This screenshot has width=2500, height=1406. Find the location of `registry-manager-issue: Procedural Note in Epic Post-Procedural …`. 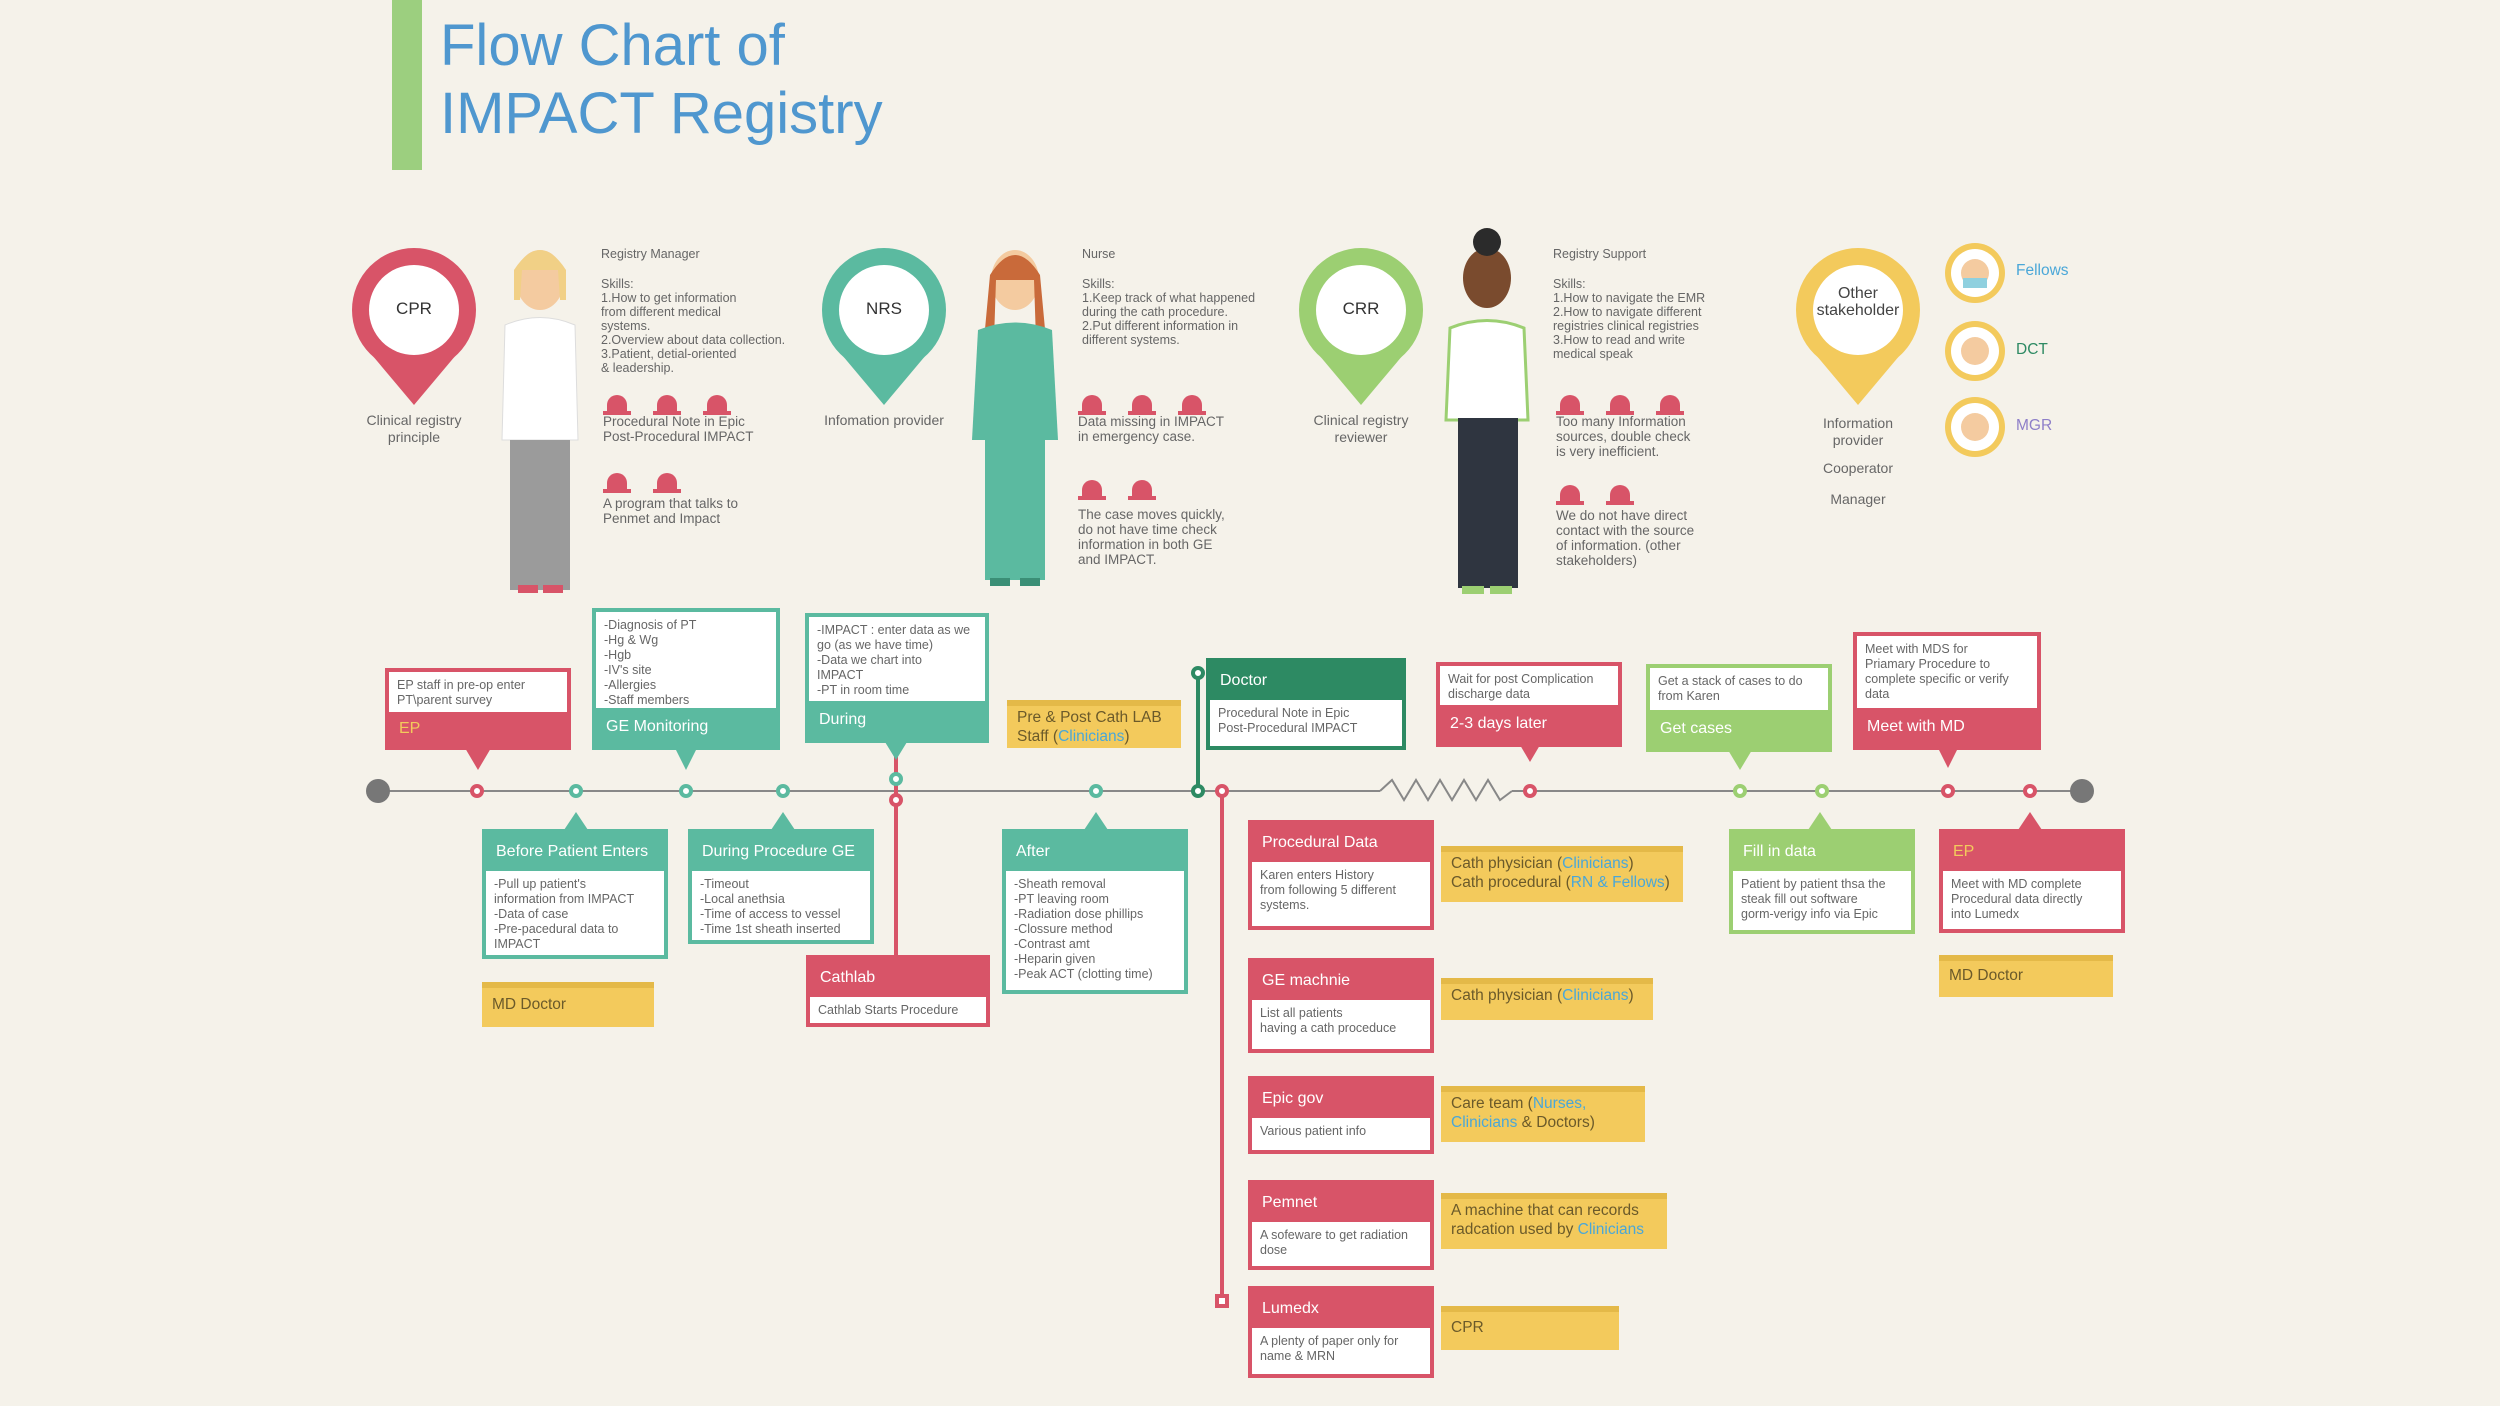

registry-manager-issue: Procedural Note in Epic Post-Procedural … is located at coordinates (678, 429).